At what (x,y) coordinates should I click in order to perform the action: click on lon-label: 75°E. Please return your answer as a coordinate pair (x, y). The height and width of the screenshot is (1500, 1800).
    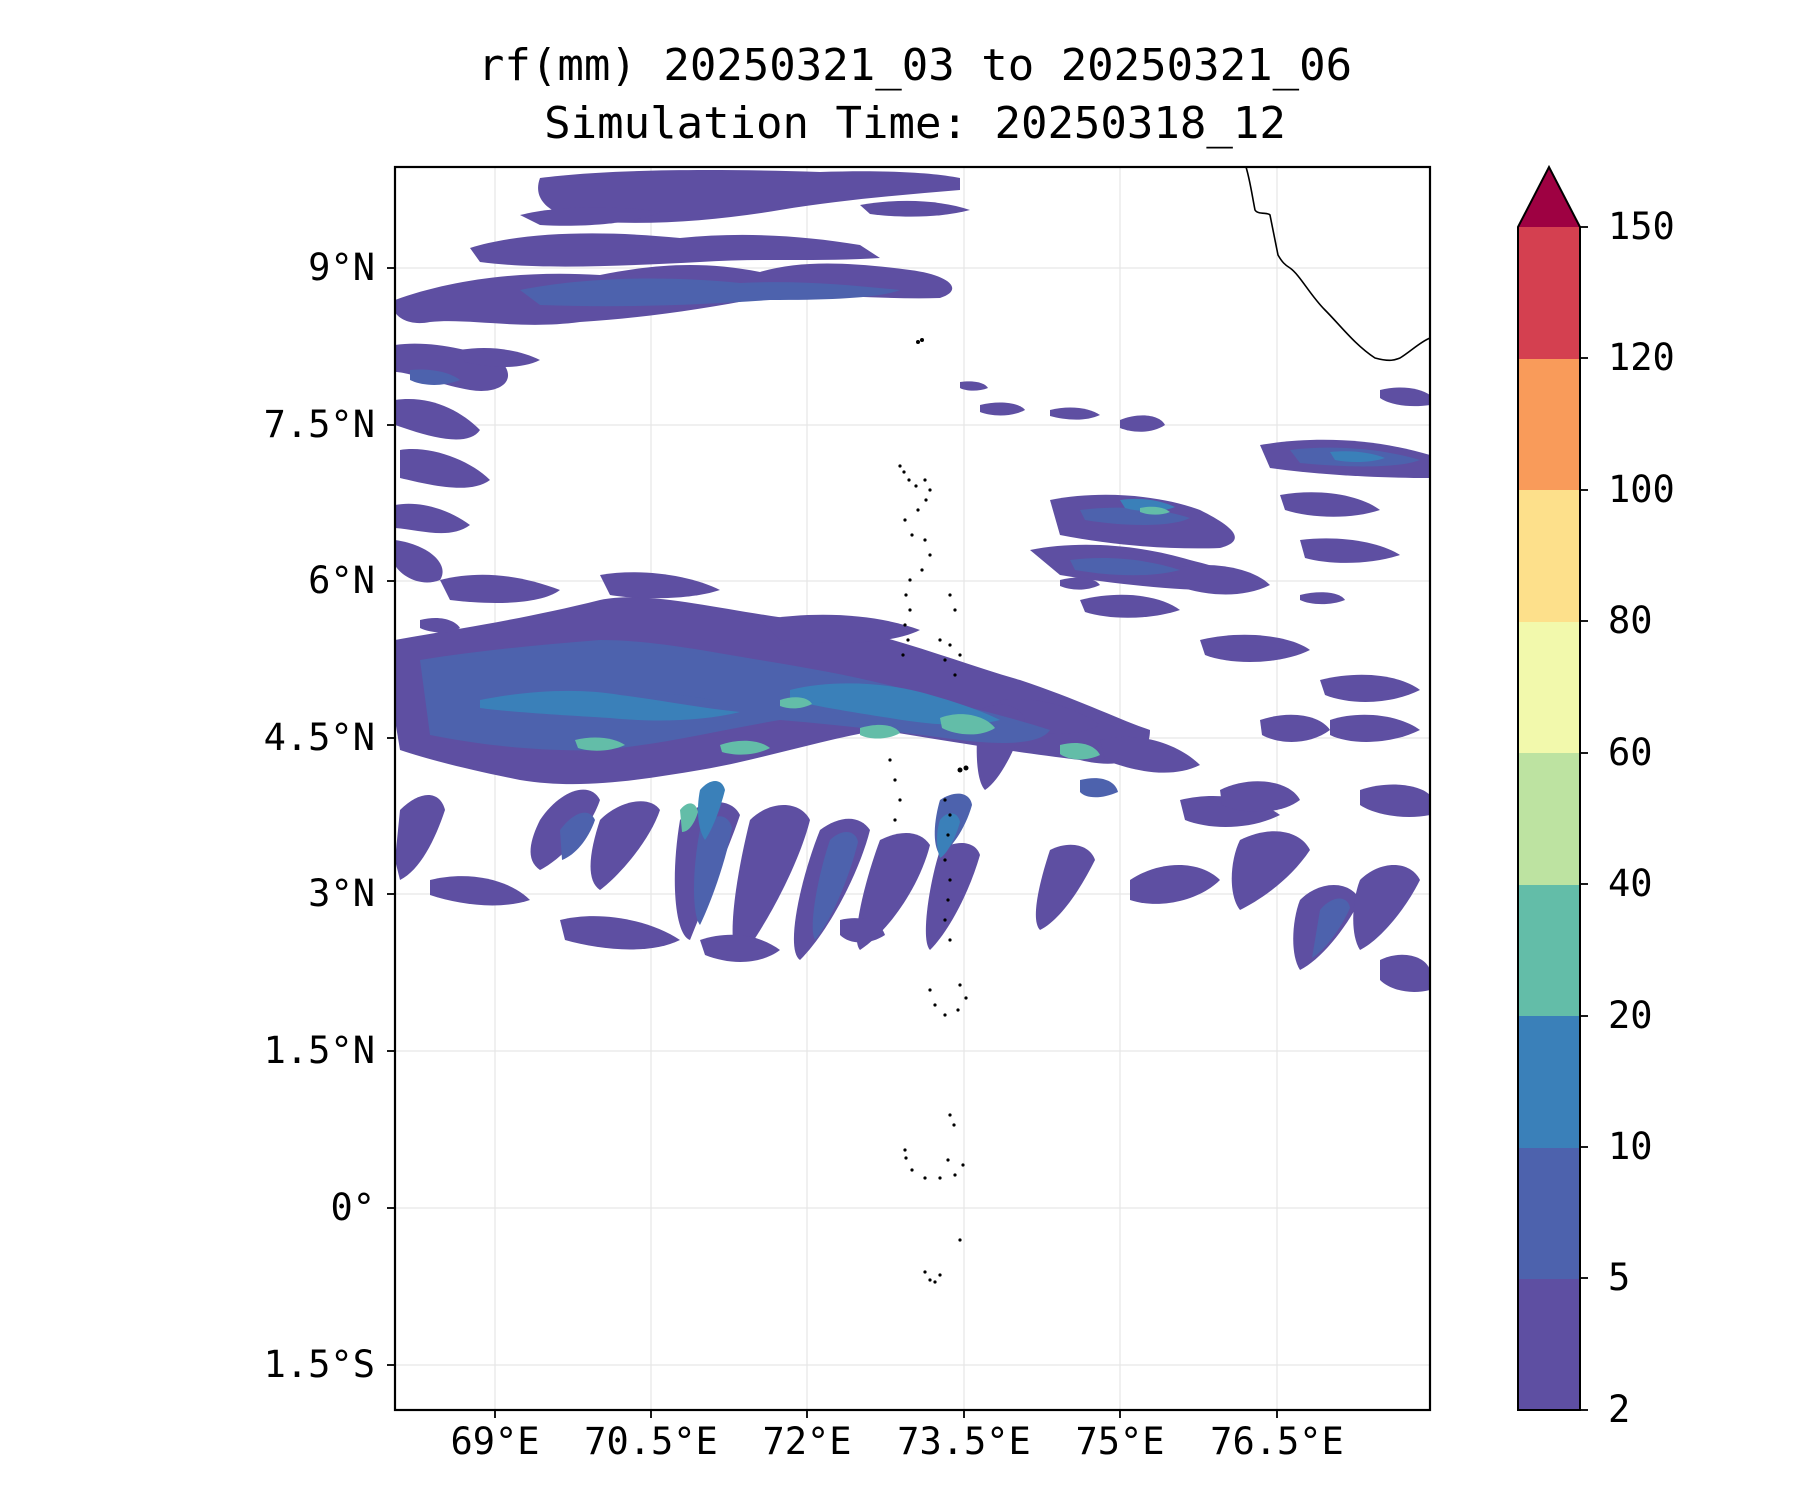
    Looking at the image, I should click on (1120, 1441).